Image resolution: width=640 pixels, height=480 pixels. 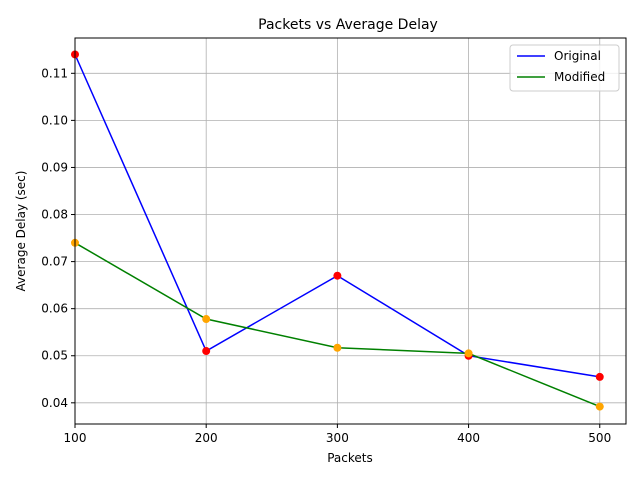 What do you see at coordinates (75, 438) in the screenshot?
I see `x-tick-label: 100` at bounding box center [75, 438].